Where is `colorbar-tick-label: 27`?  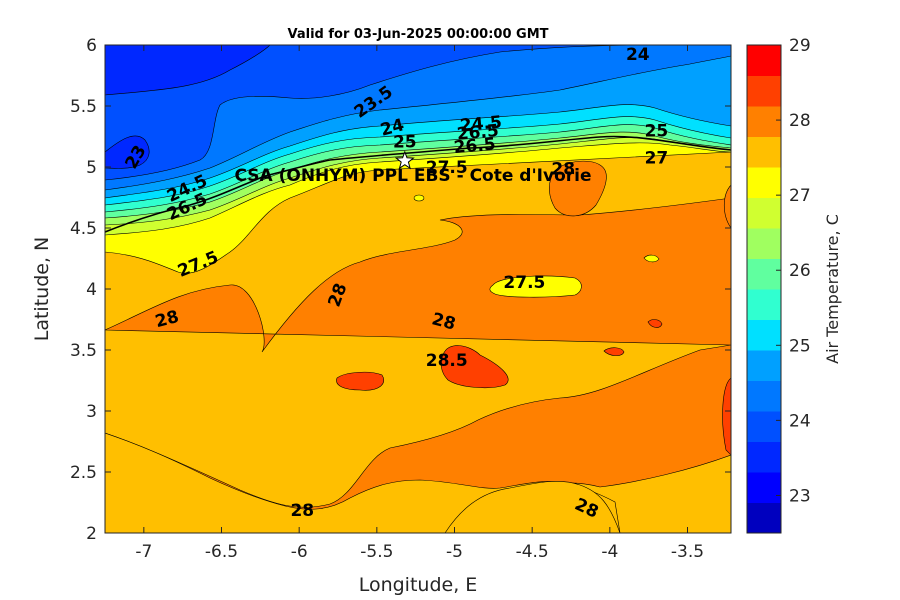 colorbar-tick-label: 27 is located at coordinates (800, 196).